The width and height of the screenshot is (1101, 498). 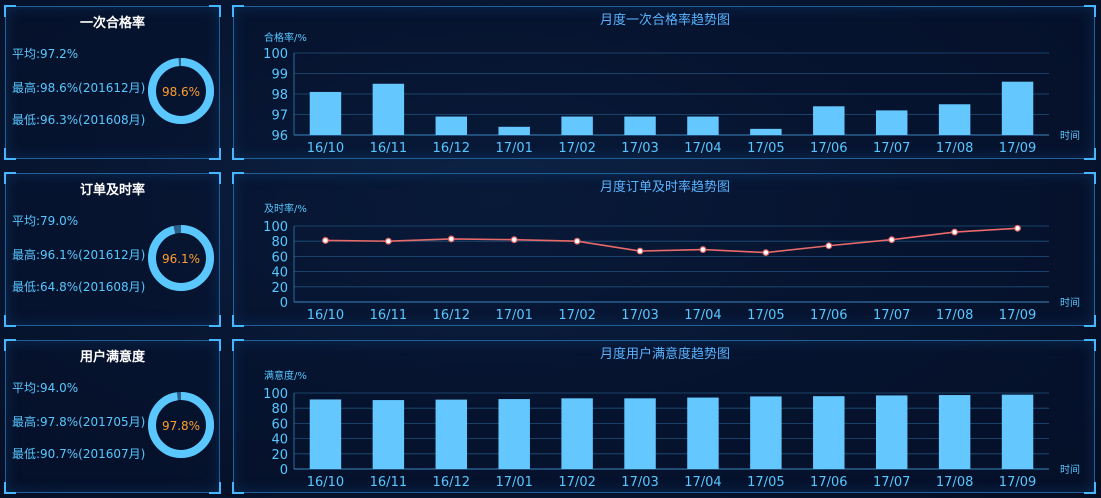 What do you see at coordinates (671, 240) in the screenshot?
I see `series-line` at bounding box center [671, 240].